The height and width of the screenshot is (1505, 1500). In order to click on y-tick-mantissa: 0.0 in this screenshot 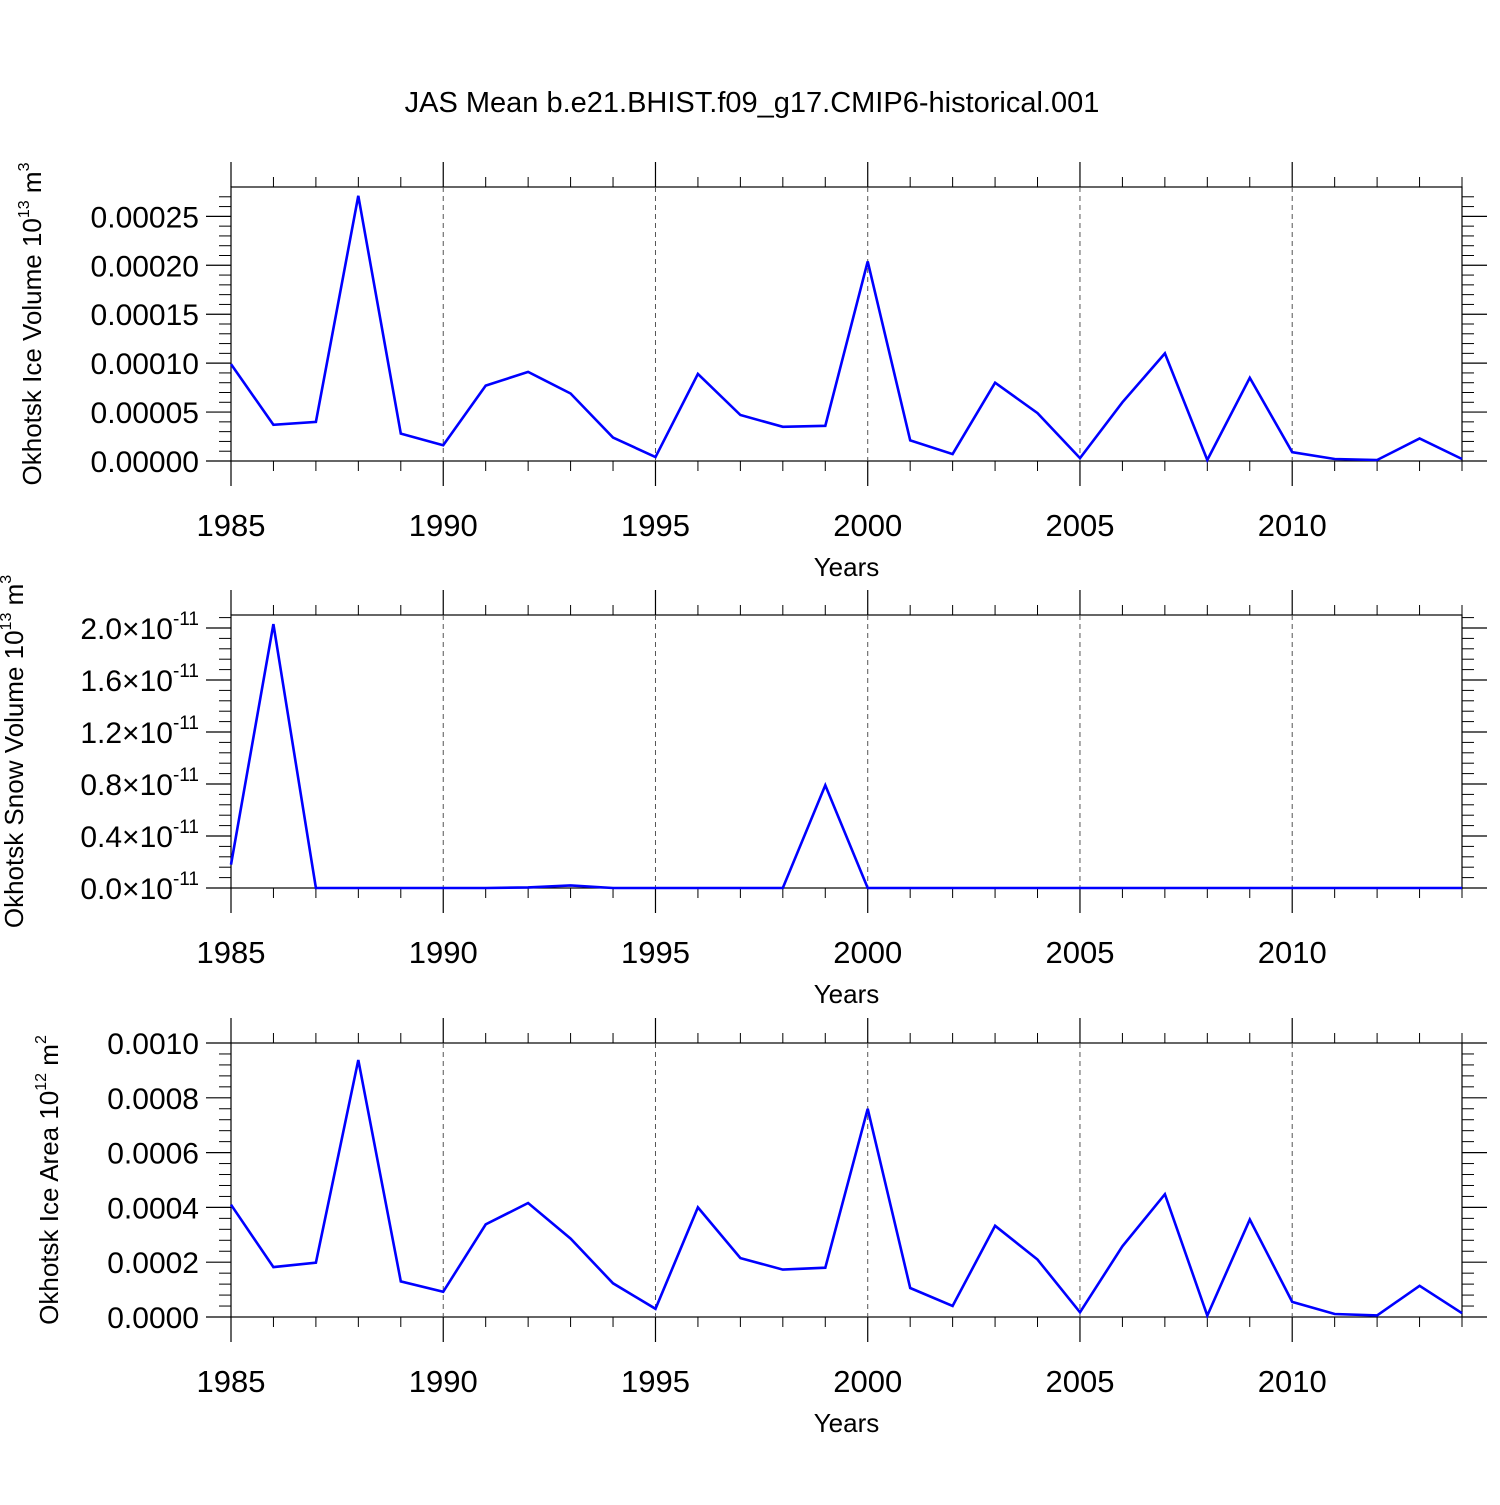, I will do `click(101, 889)`.